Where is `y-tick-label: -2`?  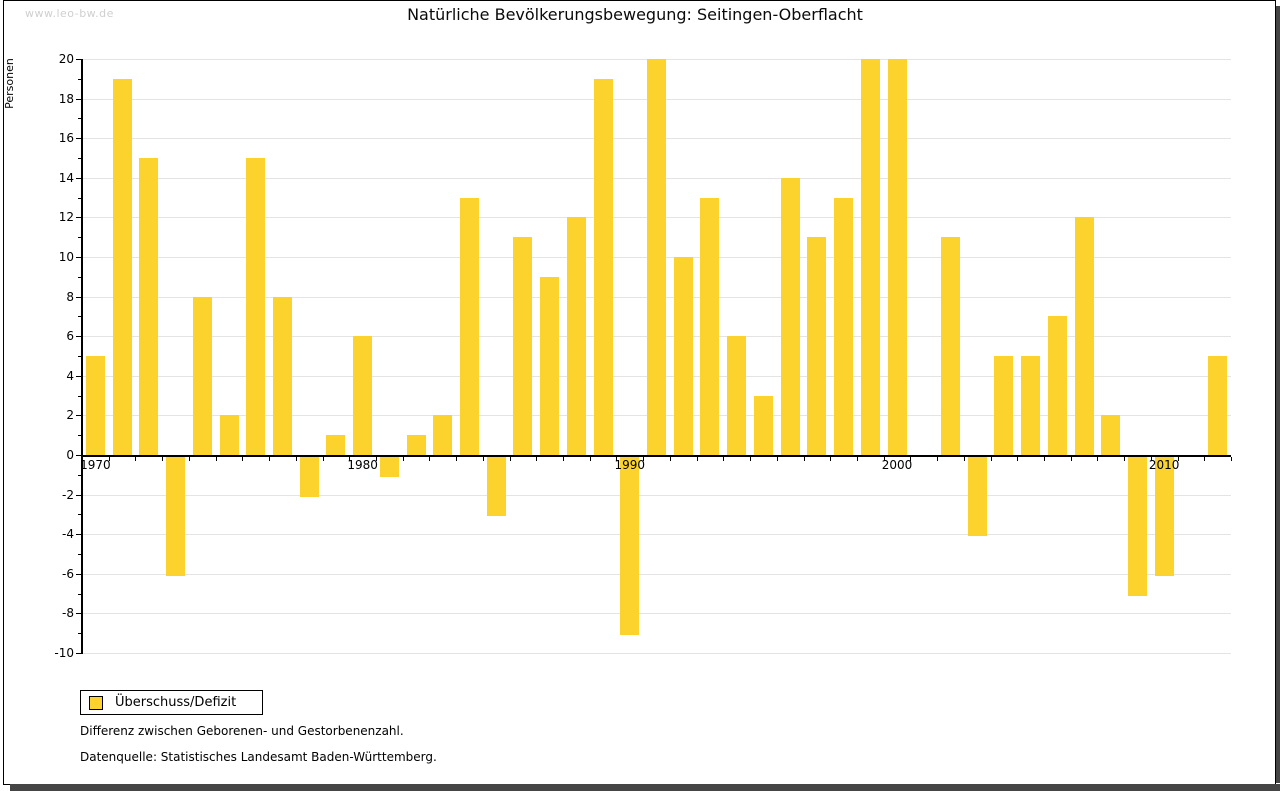
y-tick-label: -2 is located at coordinates (68, 494).